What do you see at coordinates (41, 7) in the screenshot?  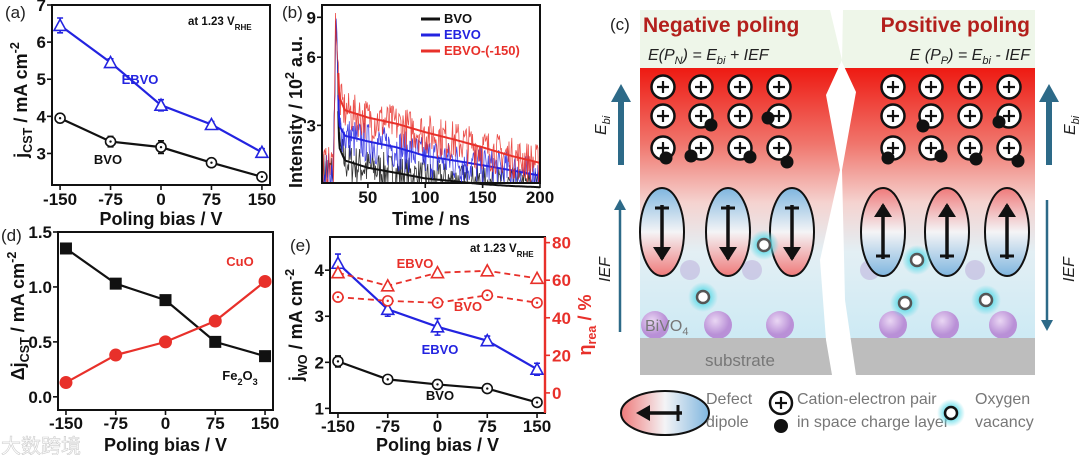 I see `y-tick-label: 7` at bounding box center [41, 7].